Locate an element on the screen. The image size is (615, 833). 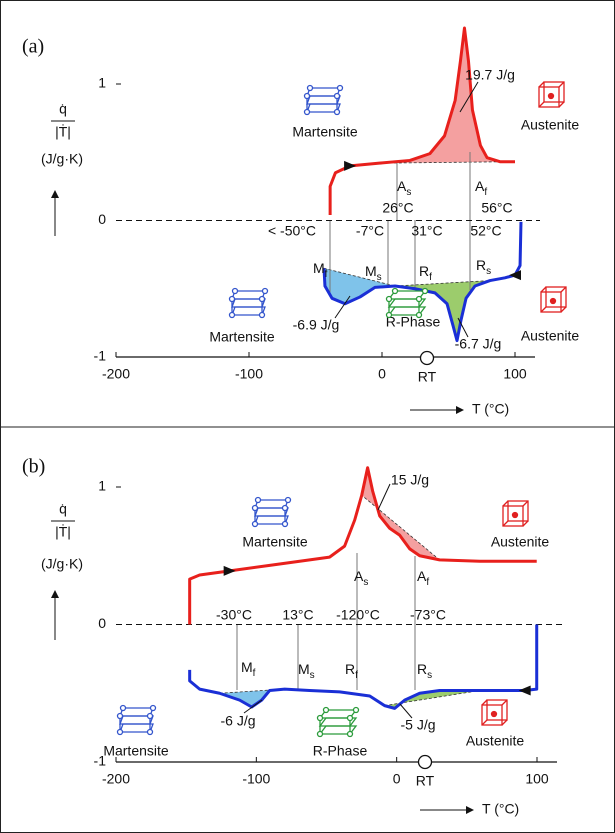
y-tick-label: -1 is located at coordinates (100, 761).